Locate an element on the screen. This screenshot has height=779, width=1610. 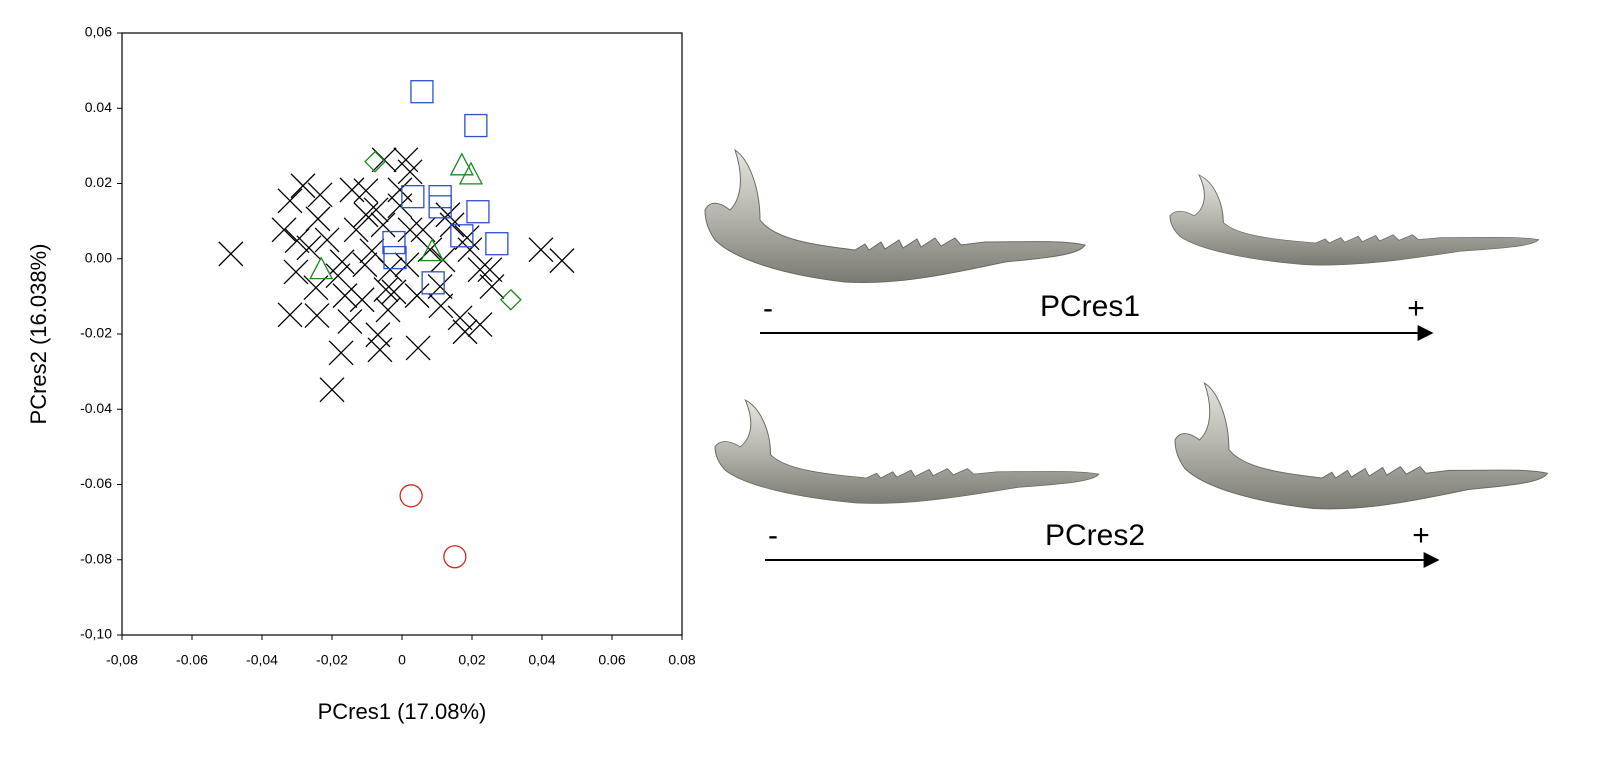
x-tick-label: 0,02 is located at coordinates (471, 660).